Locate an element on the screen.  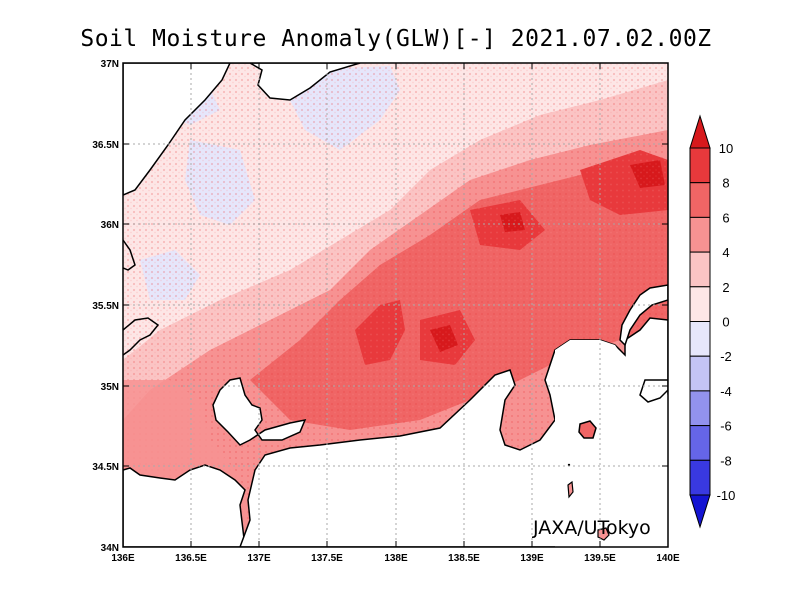
colorbar-tick-label: -2 is located at coordinates (726, 356).